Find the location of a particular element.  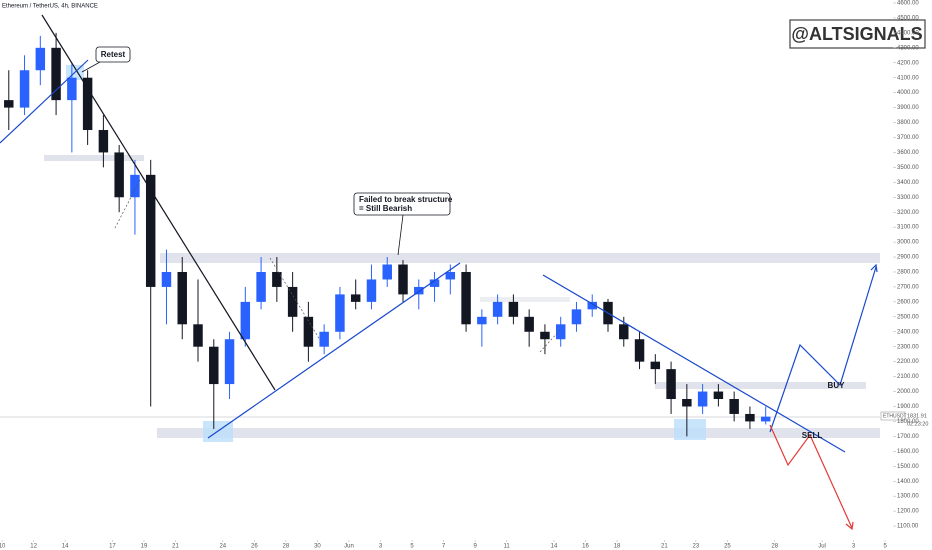

y-tick-label: 2000.00 is located at coordinates (908, 392).